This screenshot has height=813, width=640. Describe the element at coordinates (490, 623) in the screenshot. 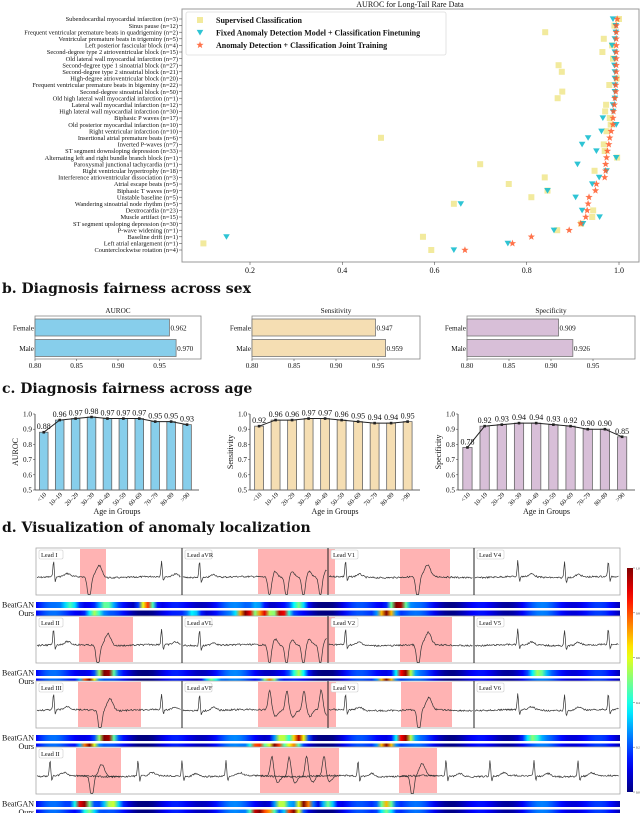

I see `lead-label-text: Lead V5` at that location.